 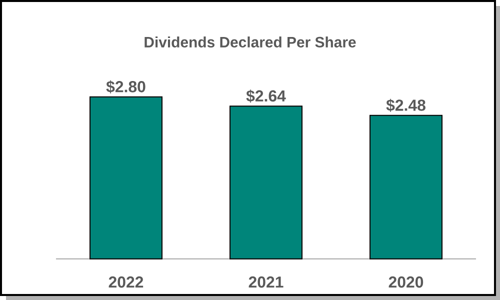 I want to click on x-tick-label: 2020, so click(x=406, y=282).